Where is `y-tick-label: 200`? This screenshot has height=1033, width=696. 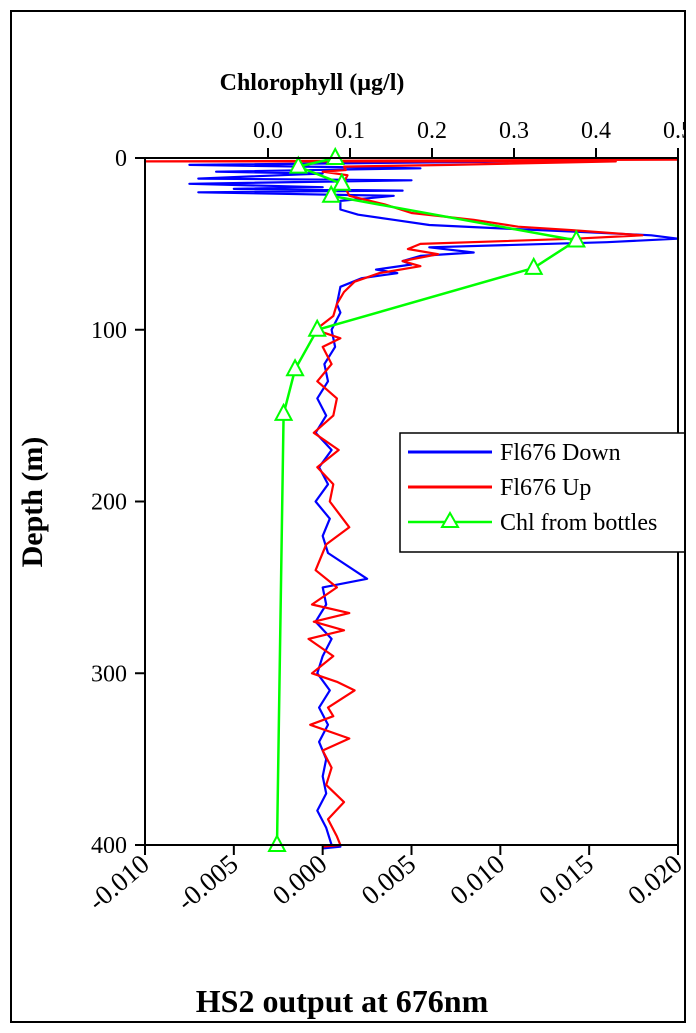
y-tick-label: 200 is located at coordinates (109, 503).